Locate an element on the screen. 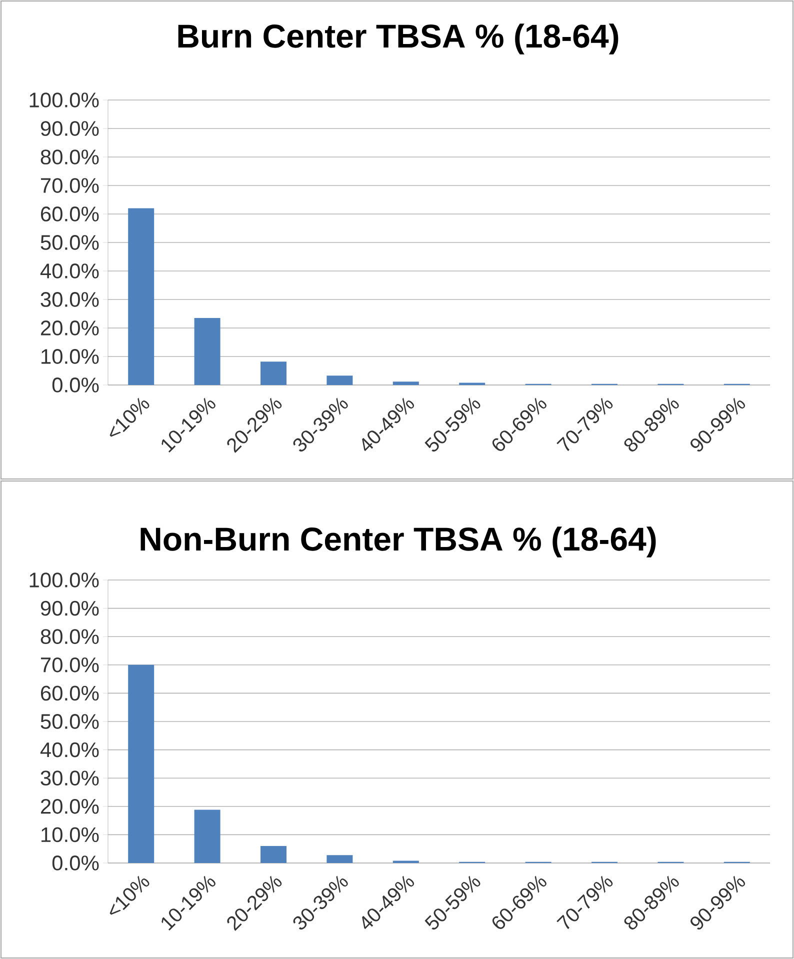  chart-title: Burn Center TBSA % (18-64) is located at coordinates (398, 39).